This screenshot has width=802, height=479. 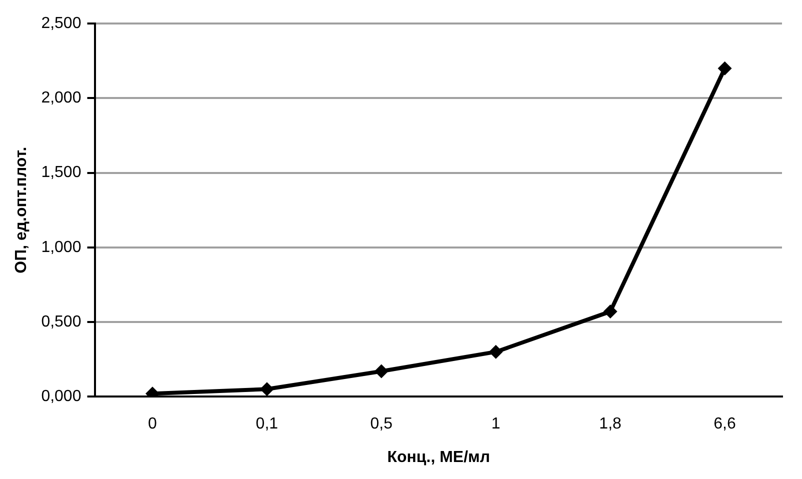 I want to click on y-tick-label: 2,000, so click(x=61, y=98).